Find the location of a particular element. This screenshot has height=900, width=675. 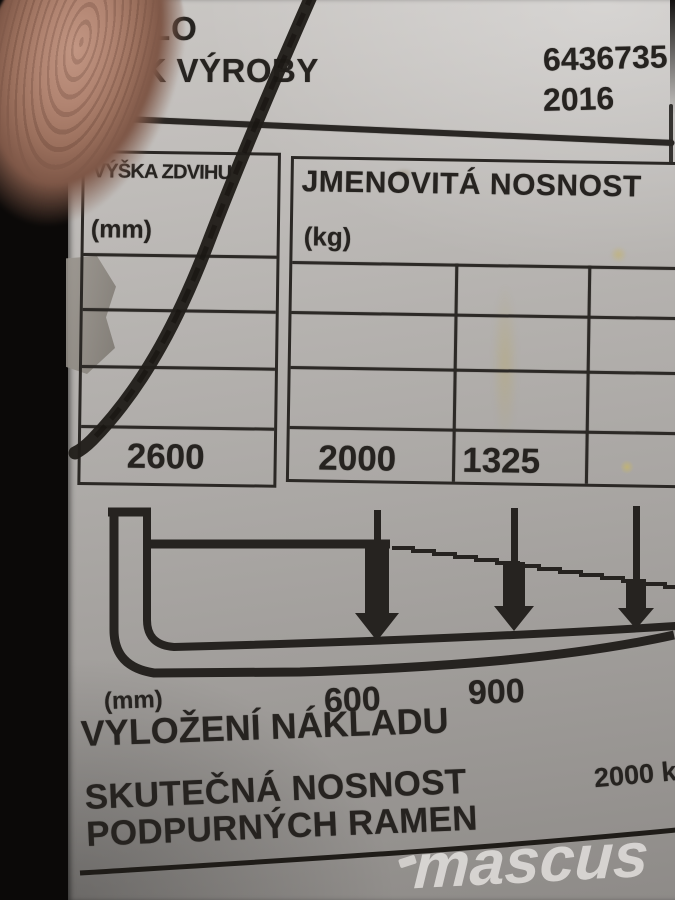

distance-label-900: 900 is located at coordinates (496, 692).